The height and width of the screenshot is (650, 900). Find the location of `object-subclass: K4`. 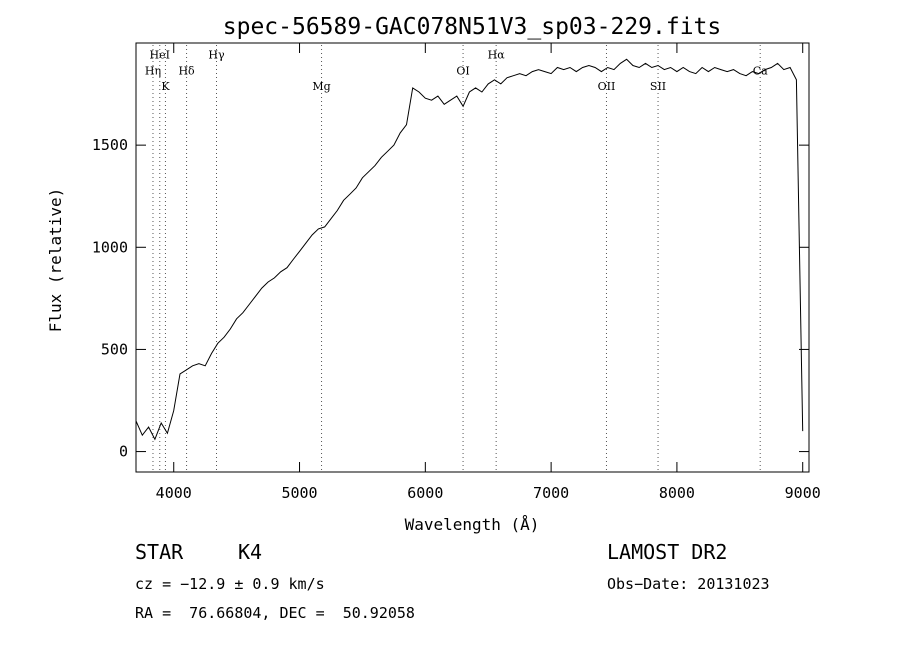

object-subclass: K4 is located at coordinates (250, 552).